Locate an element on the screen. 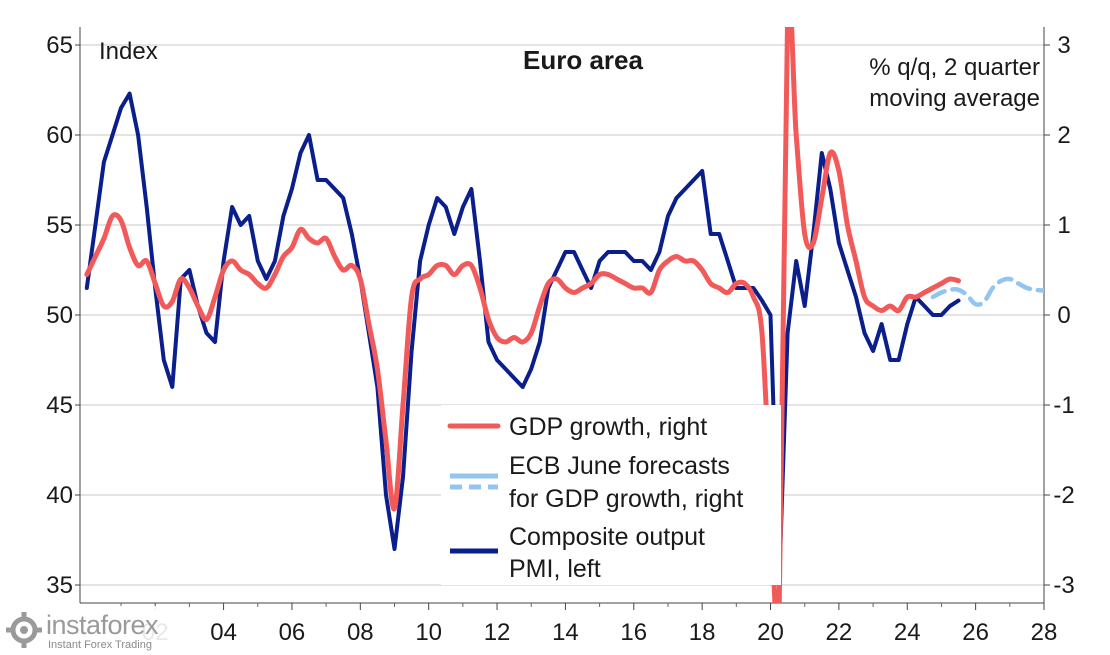 The width and height of the screenshot is (1110, 655). x-tick-24: 24 is located at coordinates (907, 632).